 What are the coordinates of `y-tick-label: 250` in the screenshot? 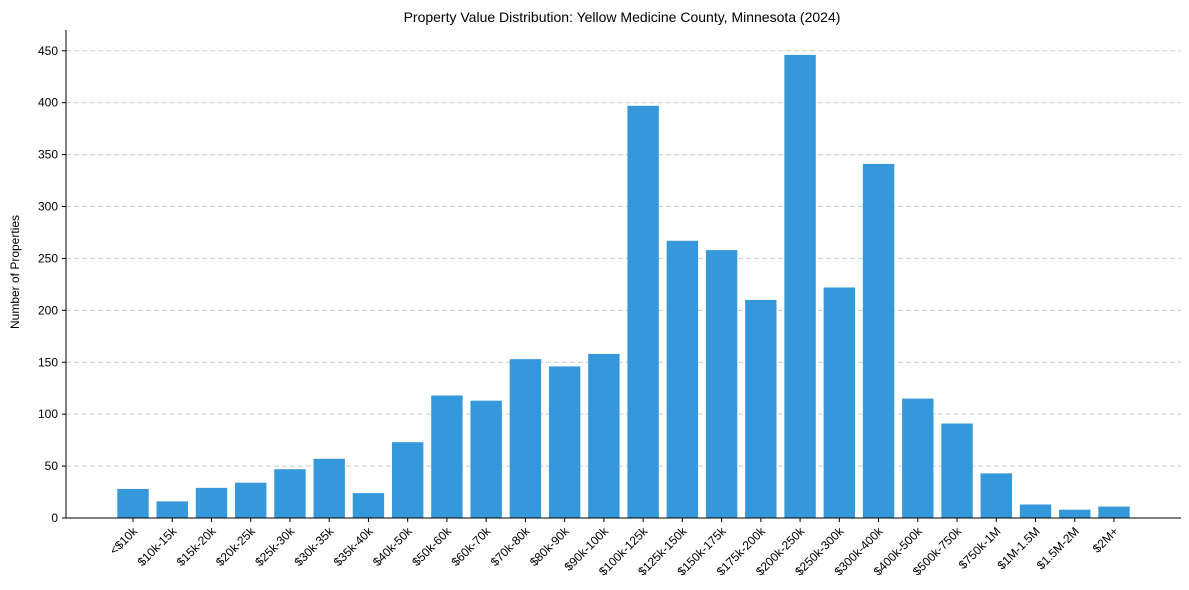 It's located at (48, 258).